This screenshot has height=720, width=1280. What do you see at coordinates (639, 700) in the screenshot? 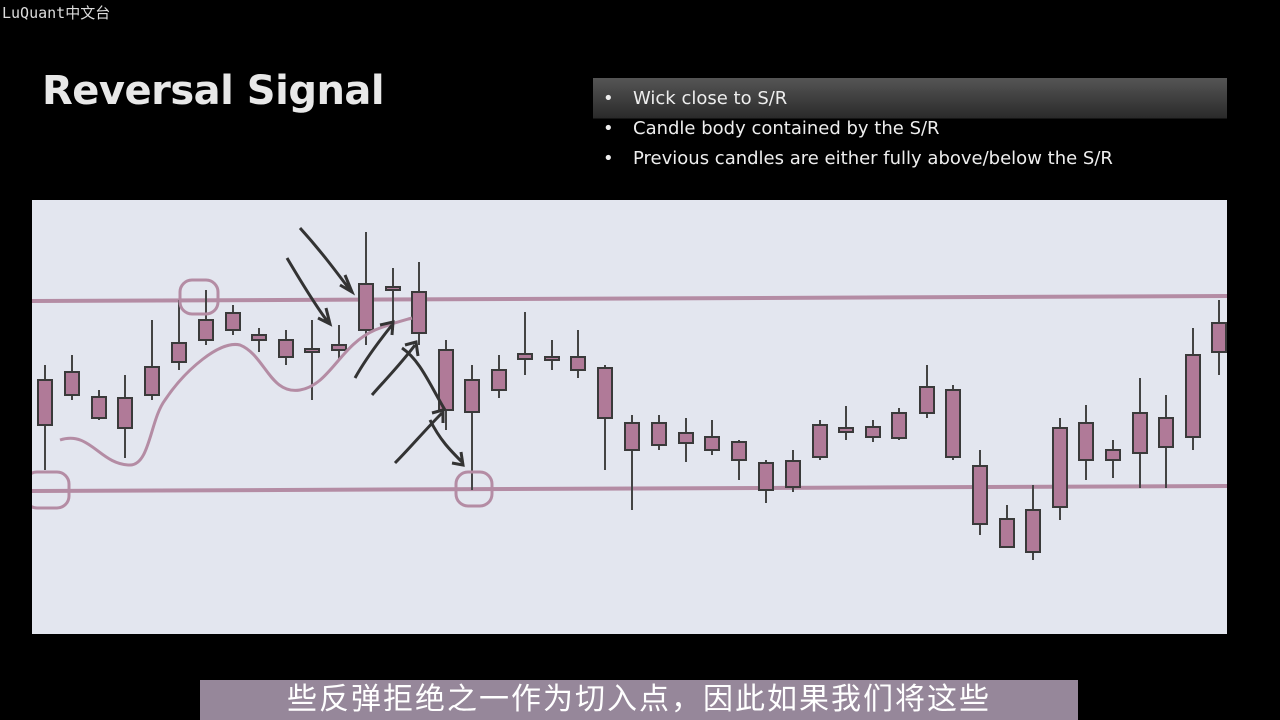
I see `subtitle-caption: 些反弹拒绝之一作为切入点，因此如果我们将这些` at bounding box center [639, 700].